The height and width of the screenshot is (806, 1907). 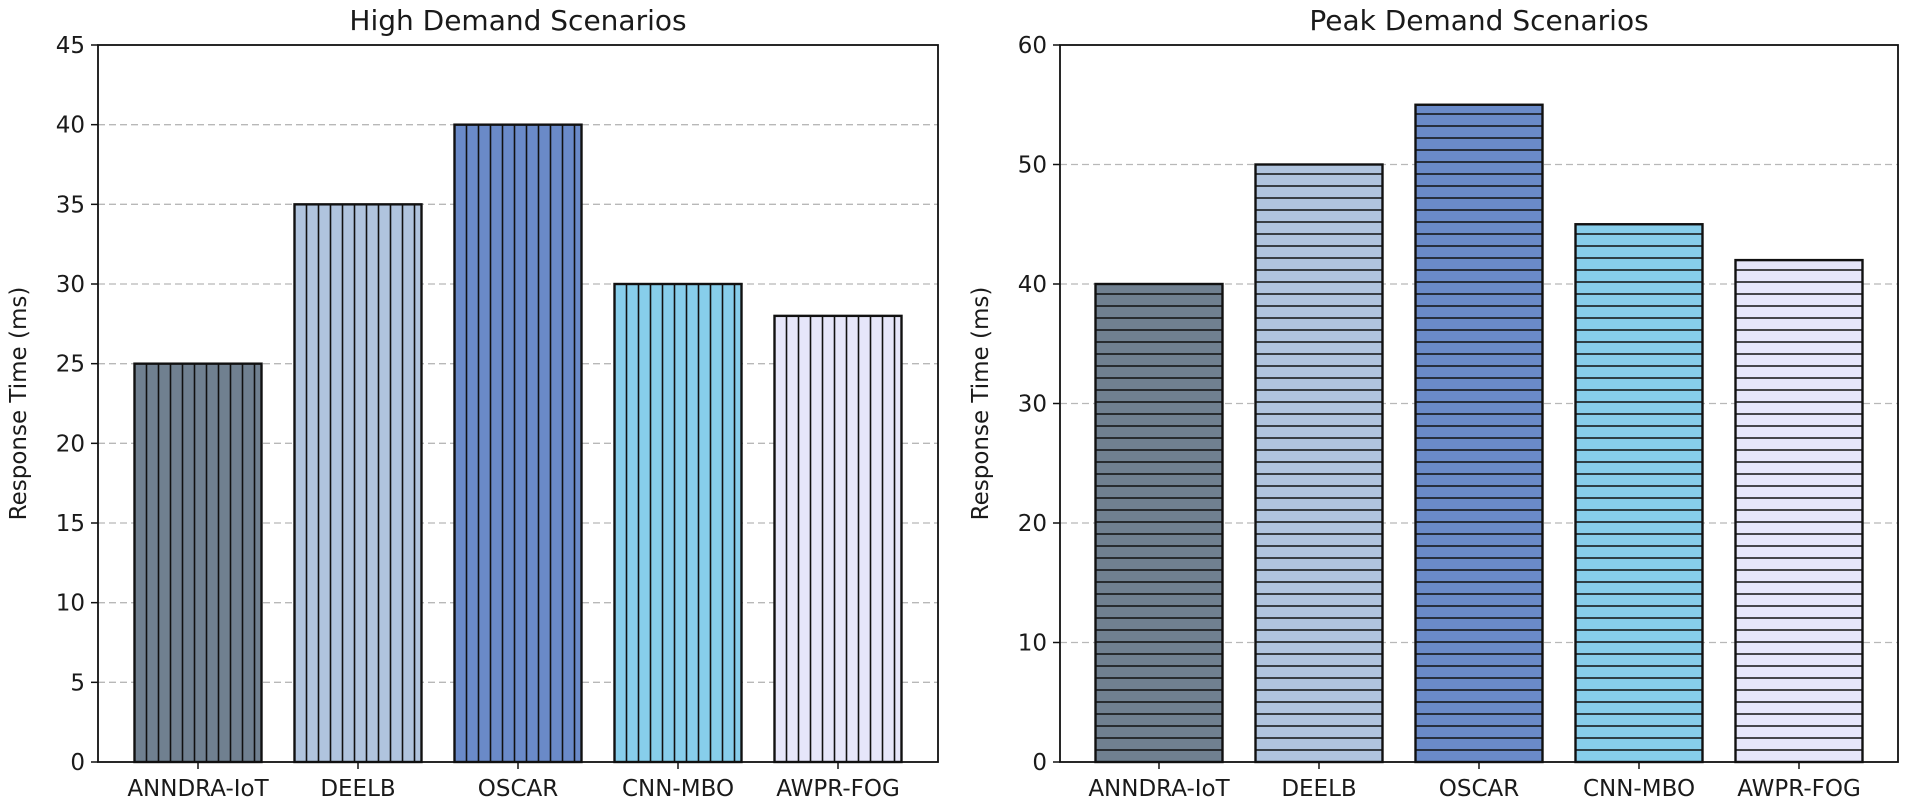 What do you see at coordinates (1032, 46) in the screenshot?
I see `y-tick-label: 60` at bounding box center [1032, 46].